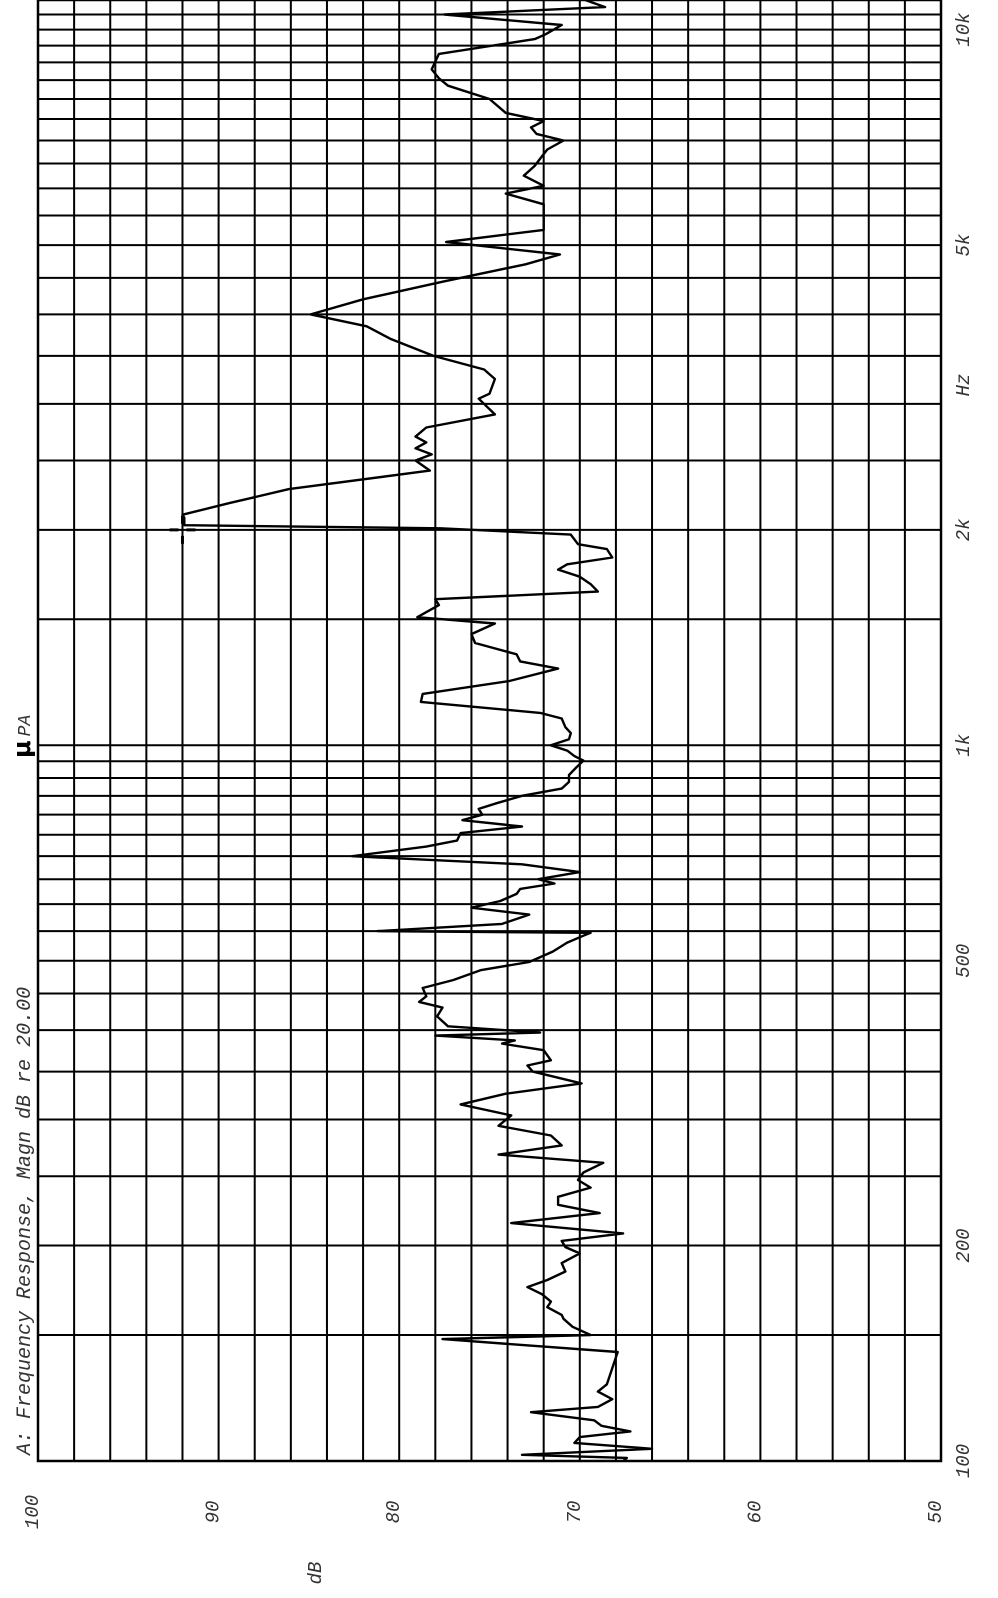 This screenshot has height=1598, width=998. I want to click on y-tick-label: 90, so click(214, 1512).